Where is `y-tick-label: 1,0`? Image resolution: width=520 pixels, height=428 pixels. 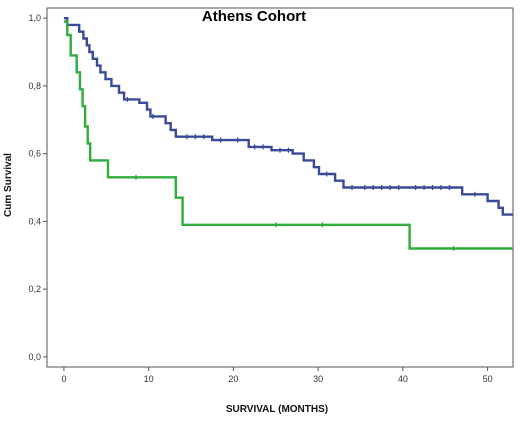
y-tick-label: 1,0 is located at coordinates (34, 18).